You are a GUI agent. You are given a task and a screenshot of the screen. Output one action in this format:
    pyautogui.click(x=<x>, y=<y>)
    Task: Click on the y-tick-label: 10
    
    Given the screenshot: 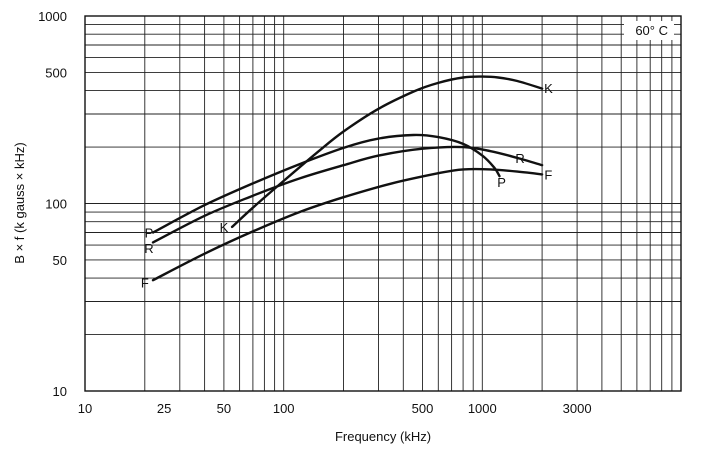 What is the action you would take?
    pyautogui.click(x=60, y=391)
    